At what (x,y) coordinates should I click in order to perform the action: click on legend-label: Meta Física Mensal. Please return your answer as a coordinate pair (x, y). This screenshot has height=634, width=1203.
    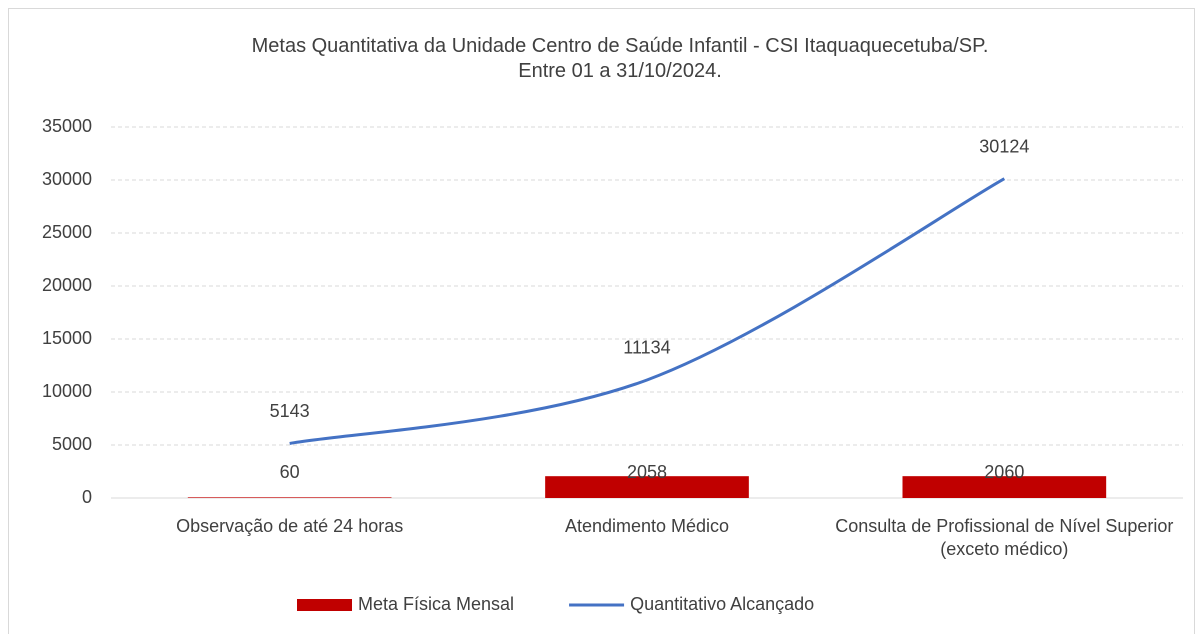
    Looking at the image, I should click on (436, 604).